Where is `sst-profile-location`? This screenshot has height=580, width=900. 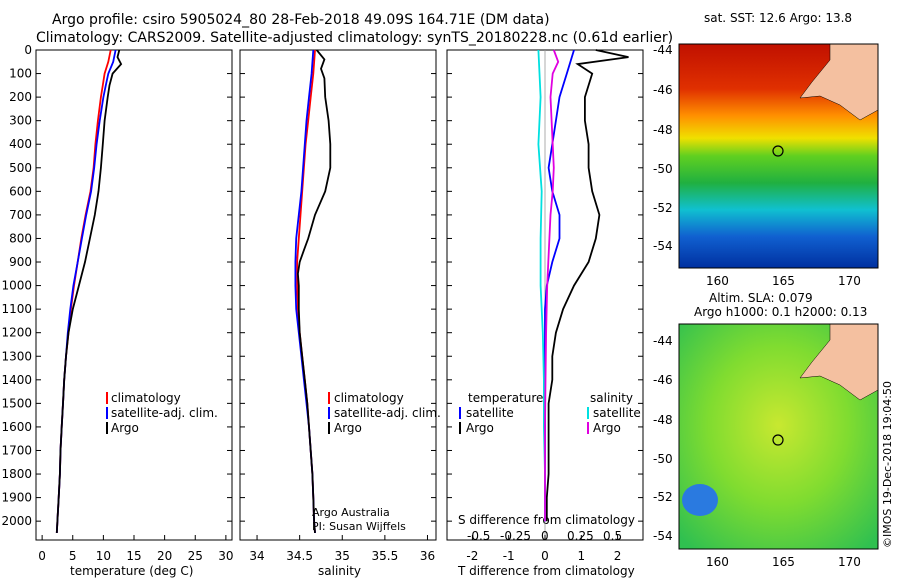 sst-profile-location is located at coordinates (778, 151).